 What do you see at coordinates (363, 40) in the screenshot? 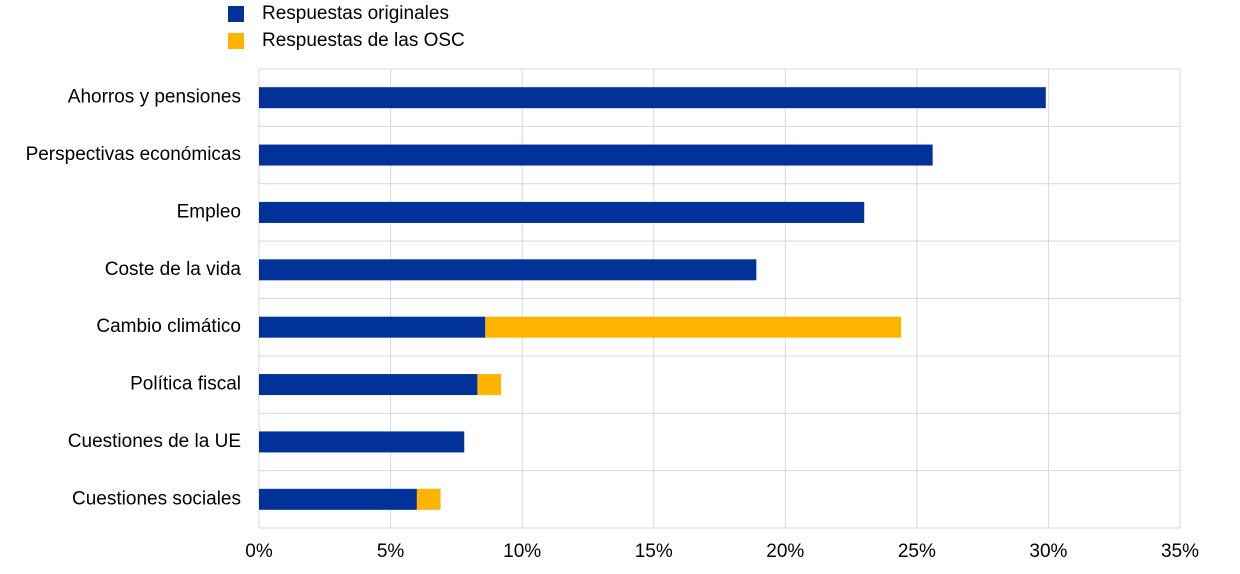
I see `legend-label: Respuestas de las OSC` at bounding box center [363, 40].